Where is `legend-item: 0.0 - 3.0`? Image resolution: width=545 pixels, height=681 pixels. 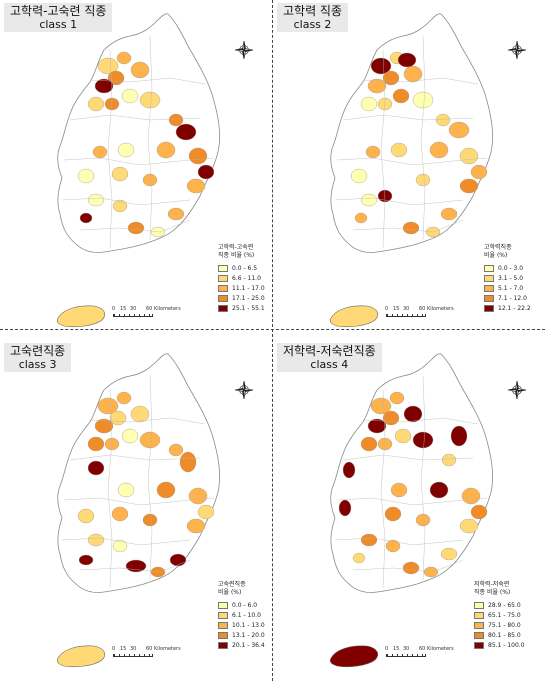 legend-item: 0.0 - 3.0 is located at coordinates (507, 268).